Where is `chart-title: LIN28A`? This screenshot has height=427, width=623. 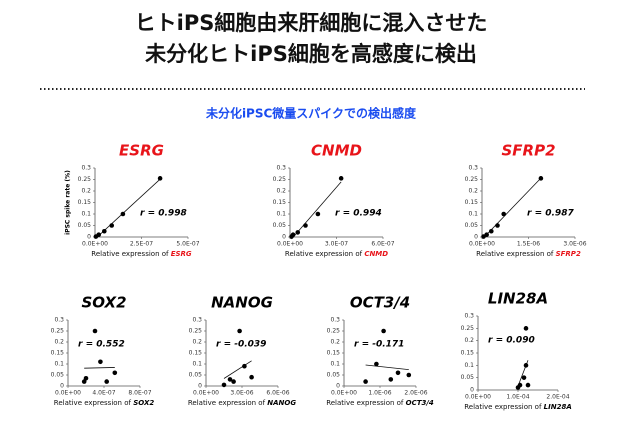 chart-title: LIN28A is located at coordinates (518, 299).